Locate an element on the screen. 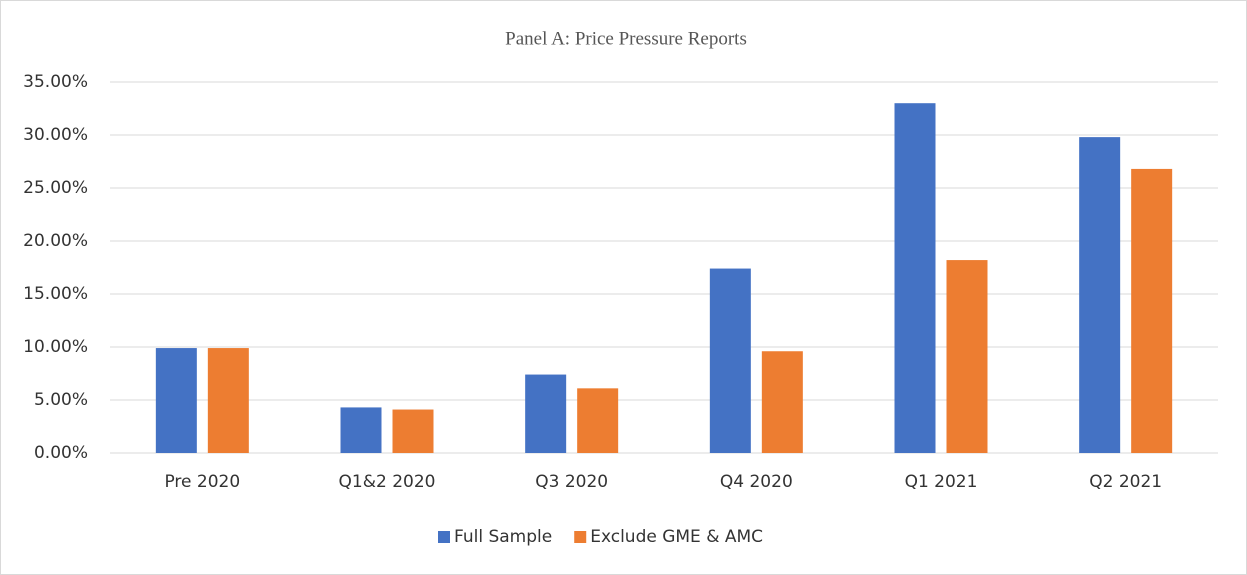  x-tick-label: Q1 2021 is located at coordinates (941, 482).